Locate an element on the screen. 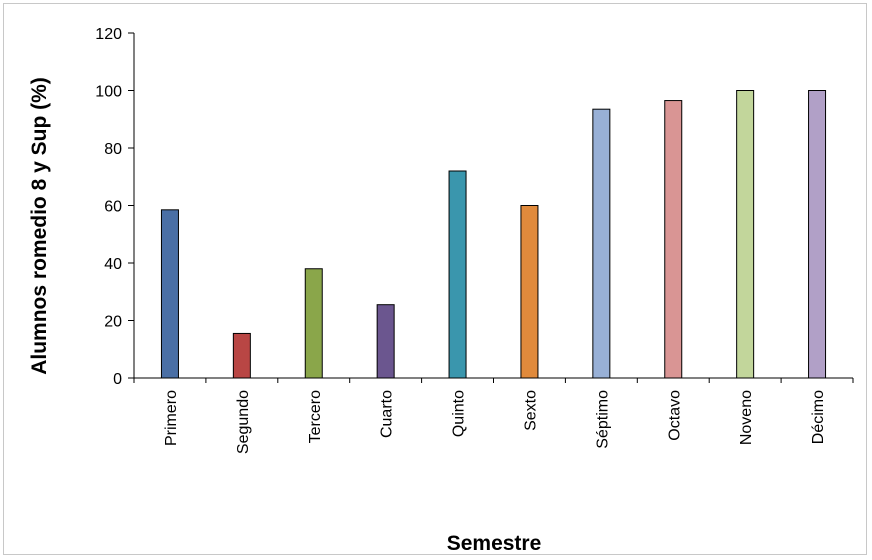  x-tick-label: Octavo is located at coordinates (674, 415).